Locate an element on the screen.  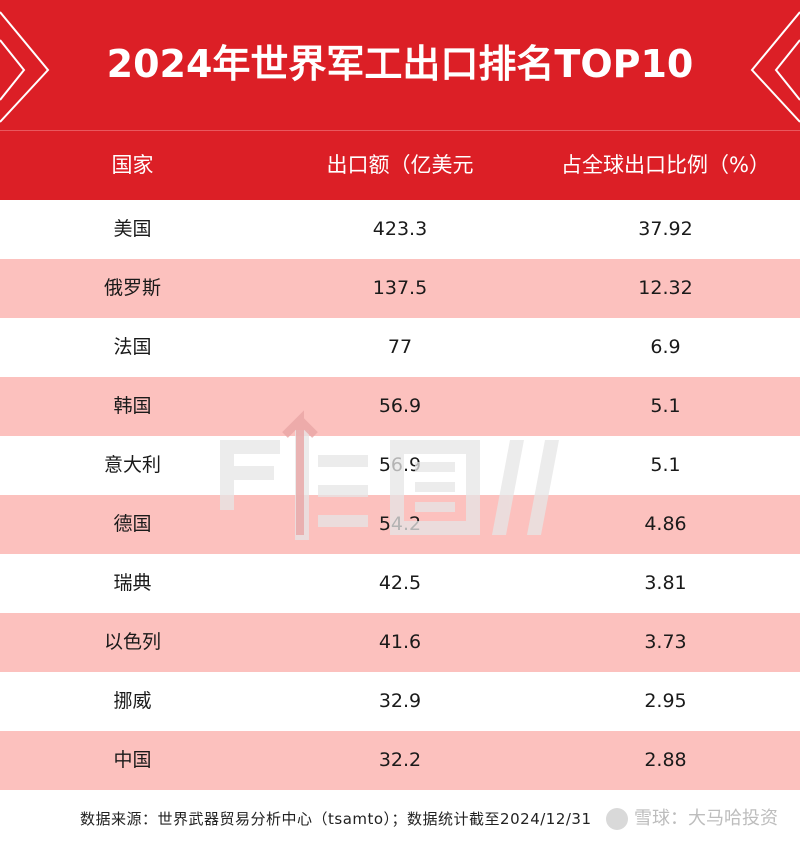
table-row: 以色列 41.6 3.73 is located at coordinates (400, 642).